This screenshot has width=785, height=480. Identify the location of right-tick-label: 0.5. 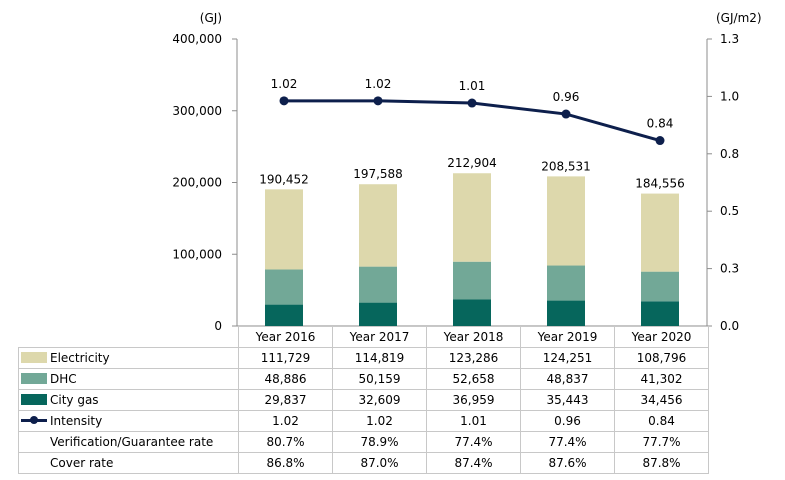
(729, 211).